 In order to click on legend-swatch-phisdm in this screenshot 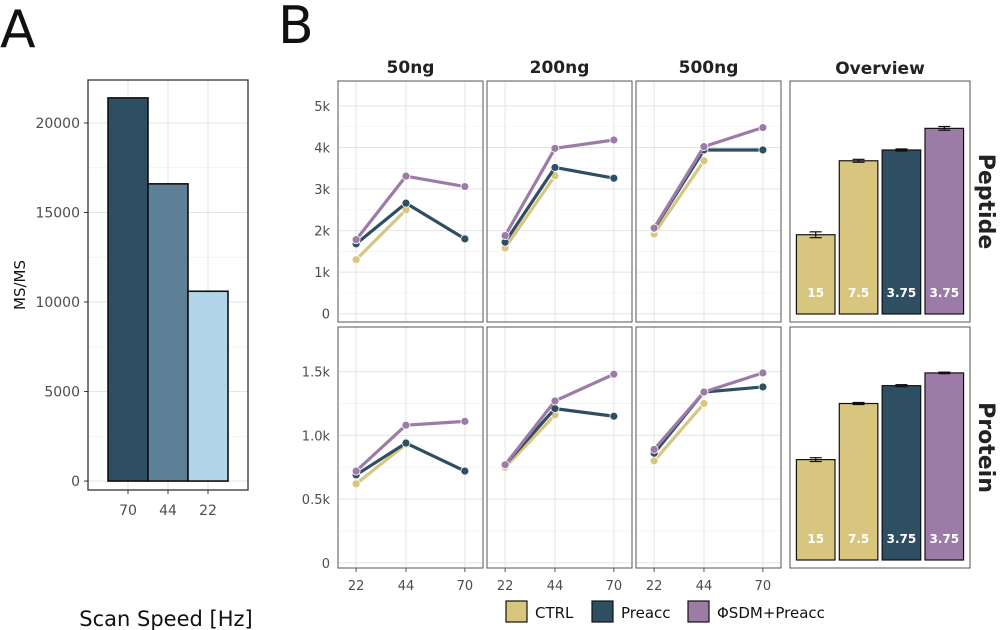, I will do `click(698, 611)`.